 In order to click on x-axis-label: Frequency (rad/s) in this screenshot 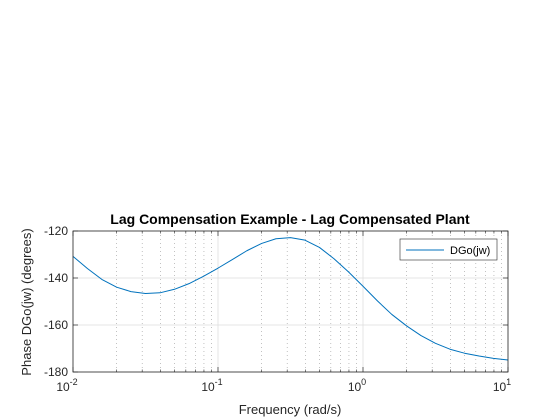, I will do `click(290, 409)`.